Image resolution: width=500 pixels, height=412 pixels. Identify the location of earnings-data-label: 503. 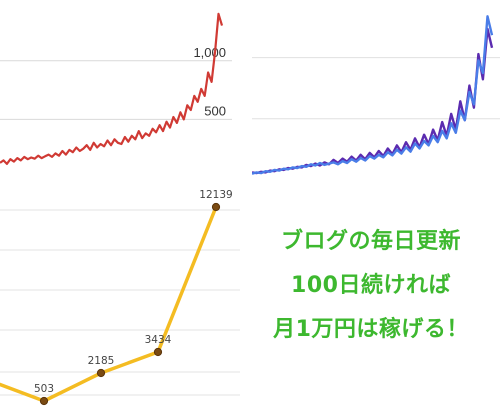
(44, 389).